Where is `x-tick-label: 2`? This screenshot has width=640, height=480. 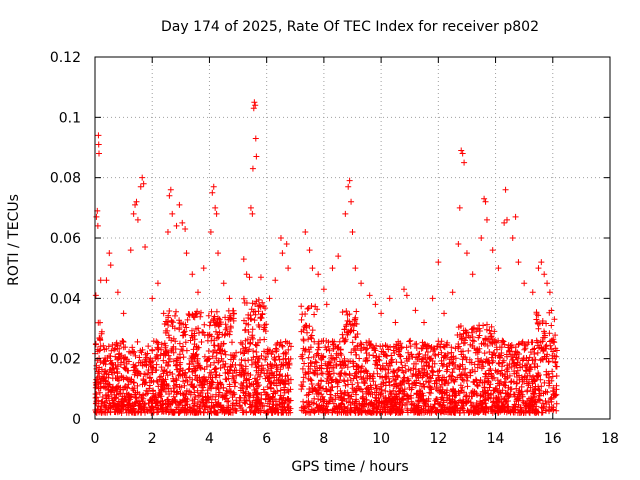
x-tick-label: 2 is located at coordinates (152, 439).